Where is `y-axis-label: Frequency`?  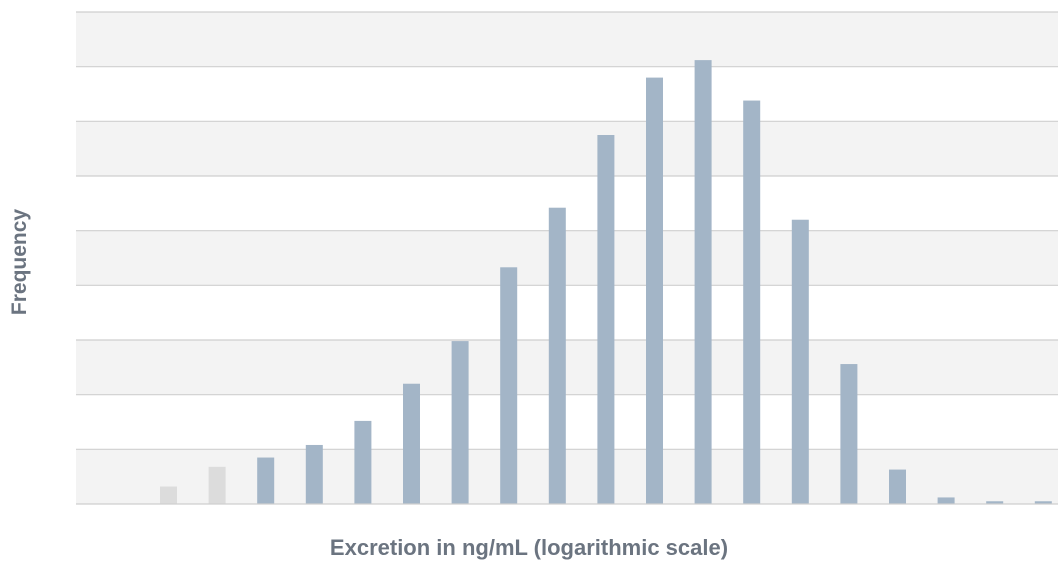 y-axis-label: Frequency is located at coordinates (19, 262).